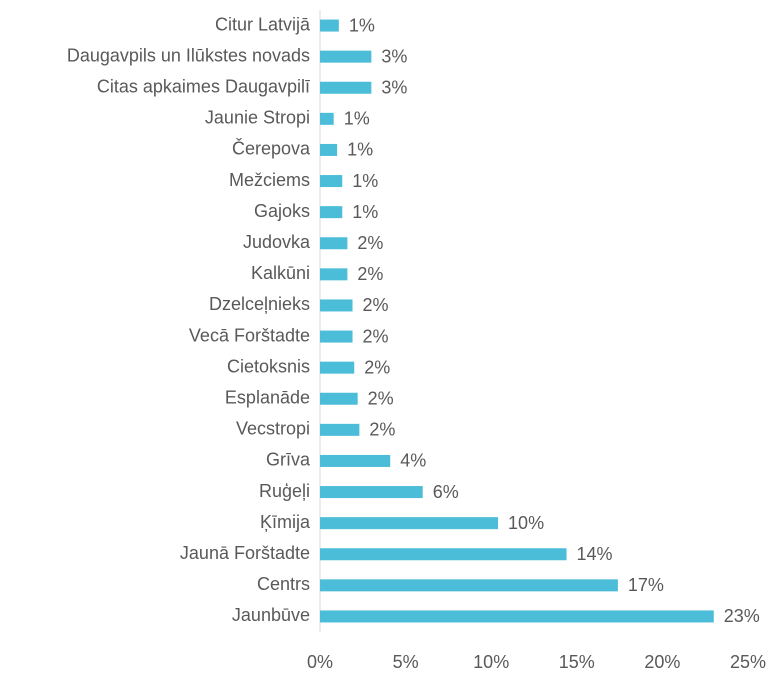 This screenshot has height=673, width=772. What do you see at coordinates (413, 461) in the screenshot?
I see `value-label: 4%` at bounding box center [413, 461].